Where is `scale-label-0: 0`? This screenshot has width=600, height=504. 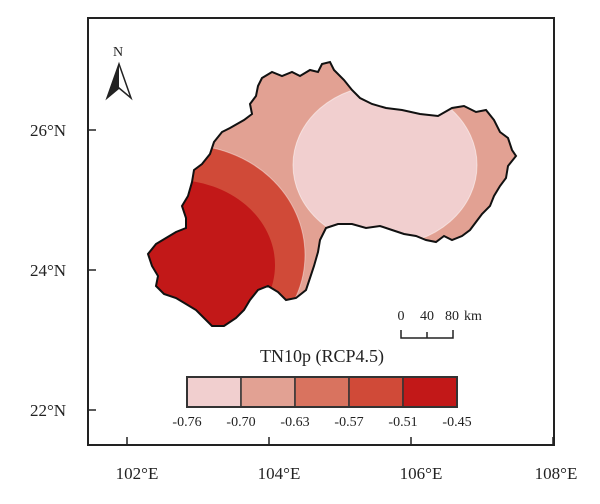 scale-label-0: 0 is located at coordinates (401, 316).